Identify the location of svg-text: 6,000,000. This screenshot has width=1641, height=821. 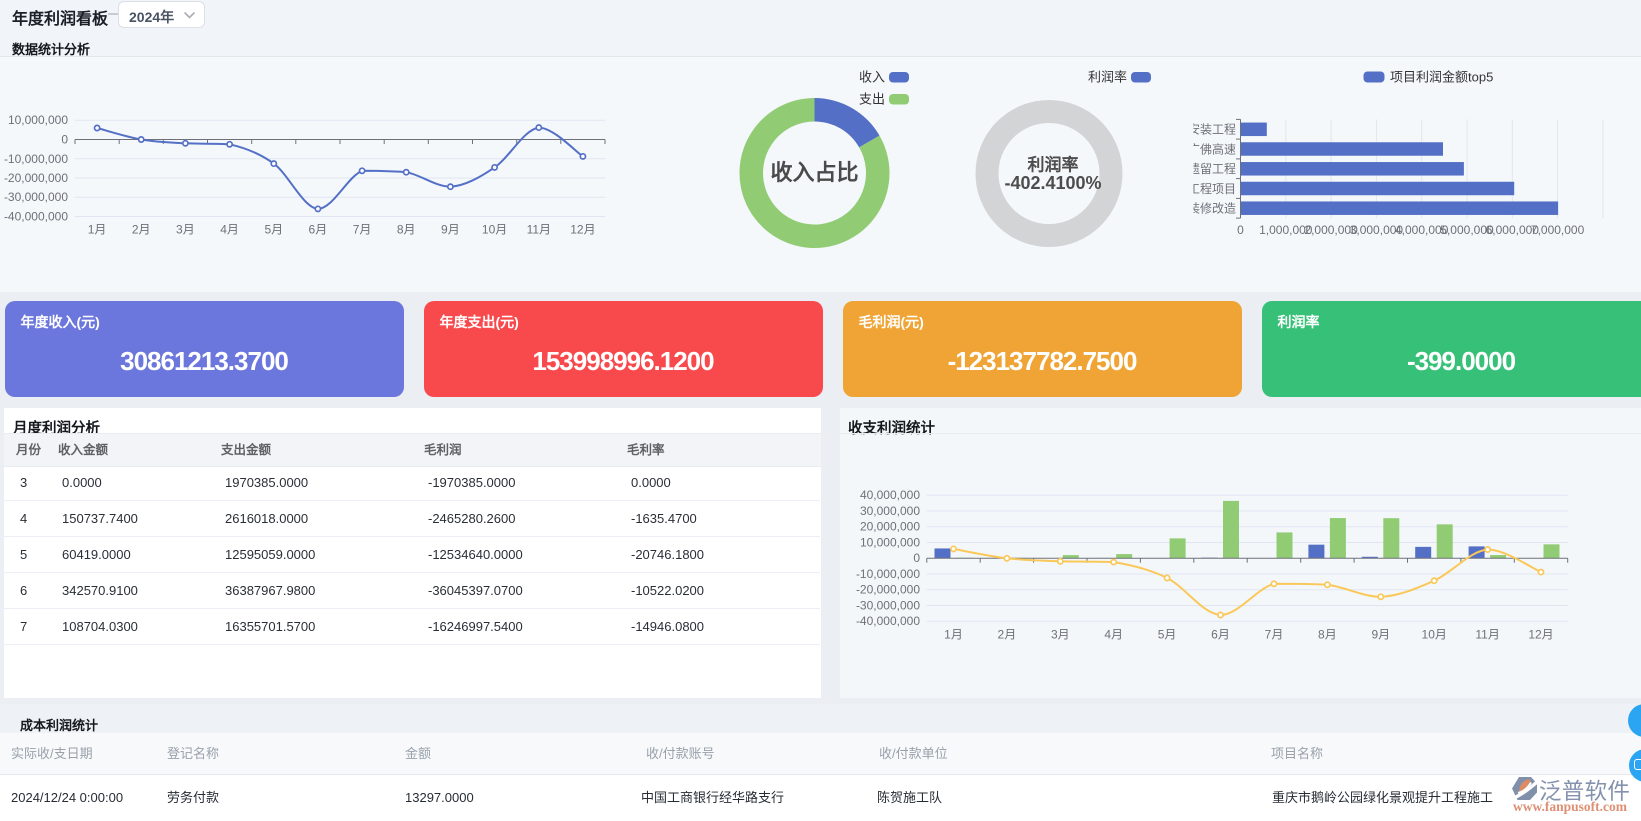
(1513, 230).